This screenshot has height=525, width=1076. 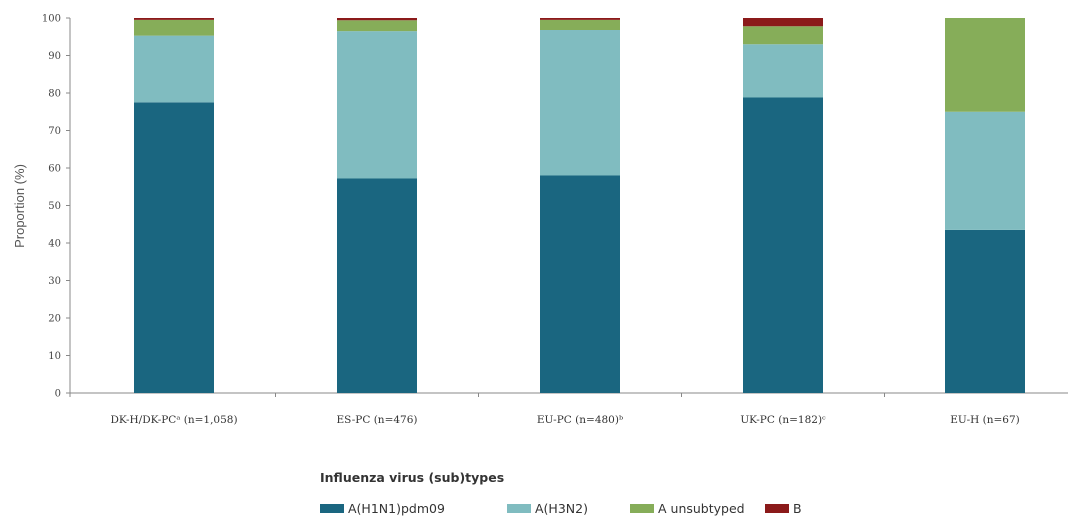 What do you see at coordinates (985, 420) in the screenshot?
I see `x-category-label: EU-H (n=67)` at bounding box center [985, 420].